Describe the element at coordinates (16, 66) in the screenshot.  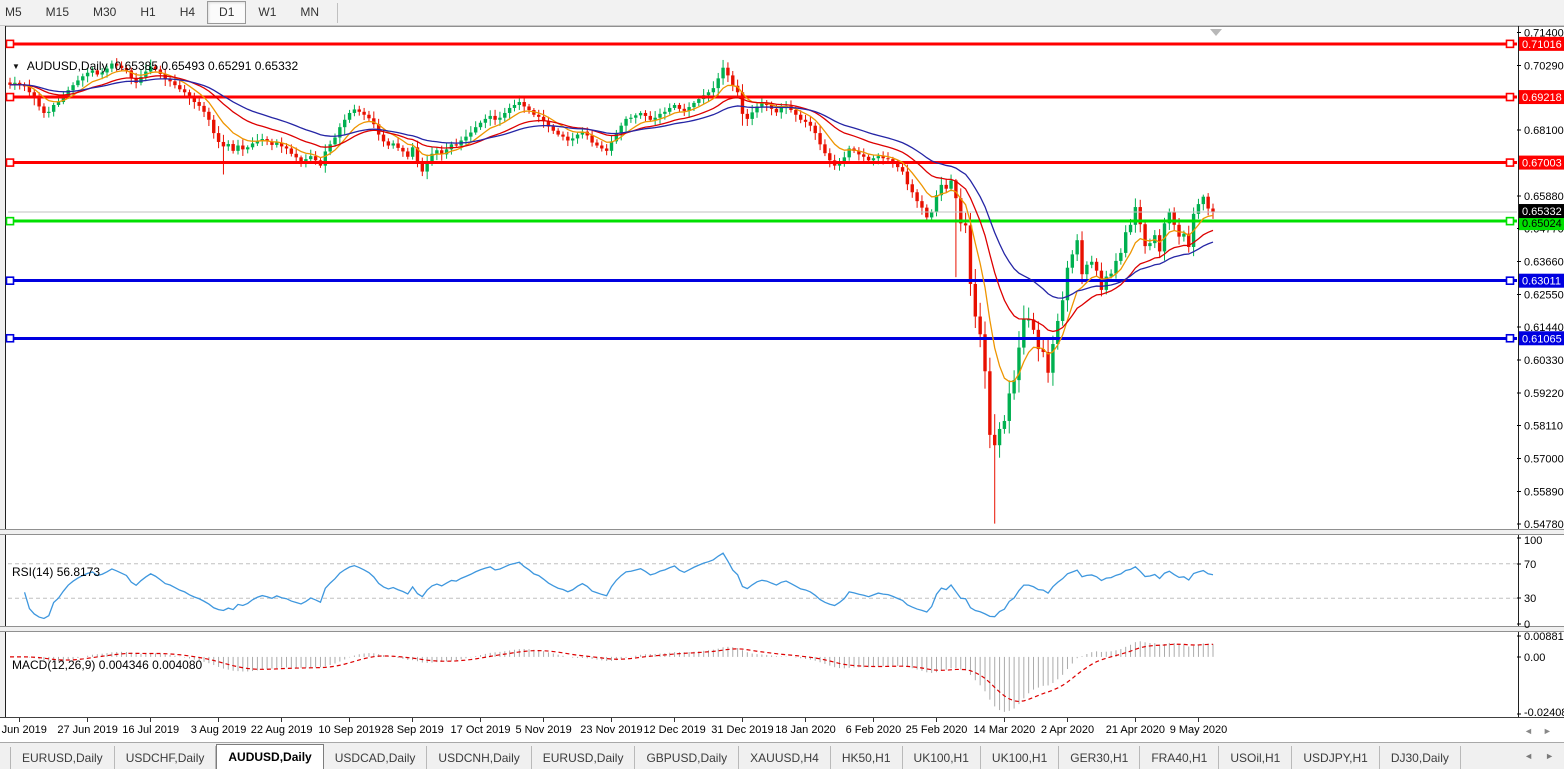
I see `symbol-dropdown-icon: ▼` at that location.